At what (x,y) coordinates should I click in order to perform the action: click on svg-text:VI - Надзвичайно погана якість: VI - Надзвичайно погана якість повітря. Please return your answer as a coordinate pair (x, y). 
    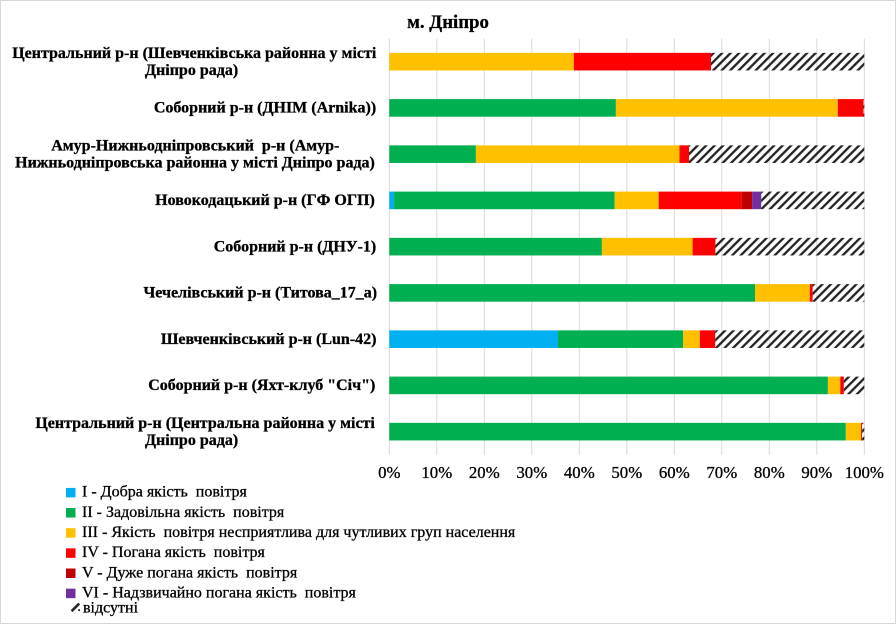
    Looking at the image, I should click on (219, 592).